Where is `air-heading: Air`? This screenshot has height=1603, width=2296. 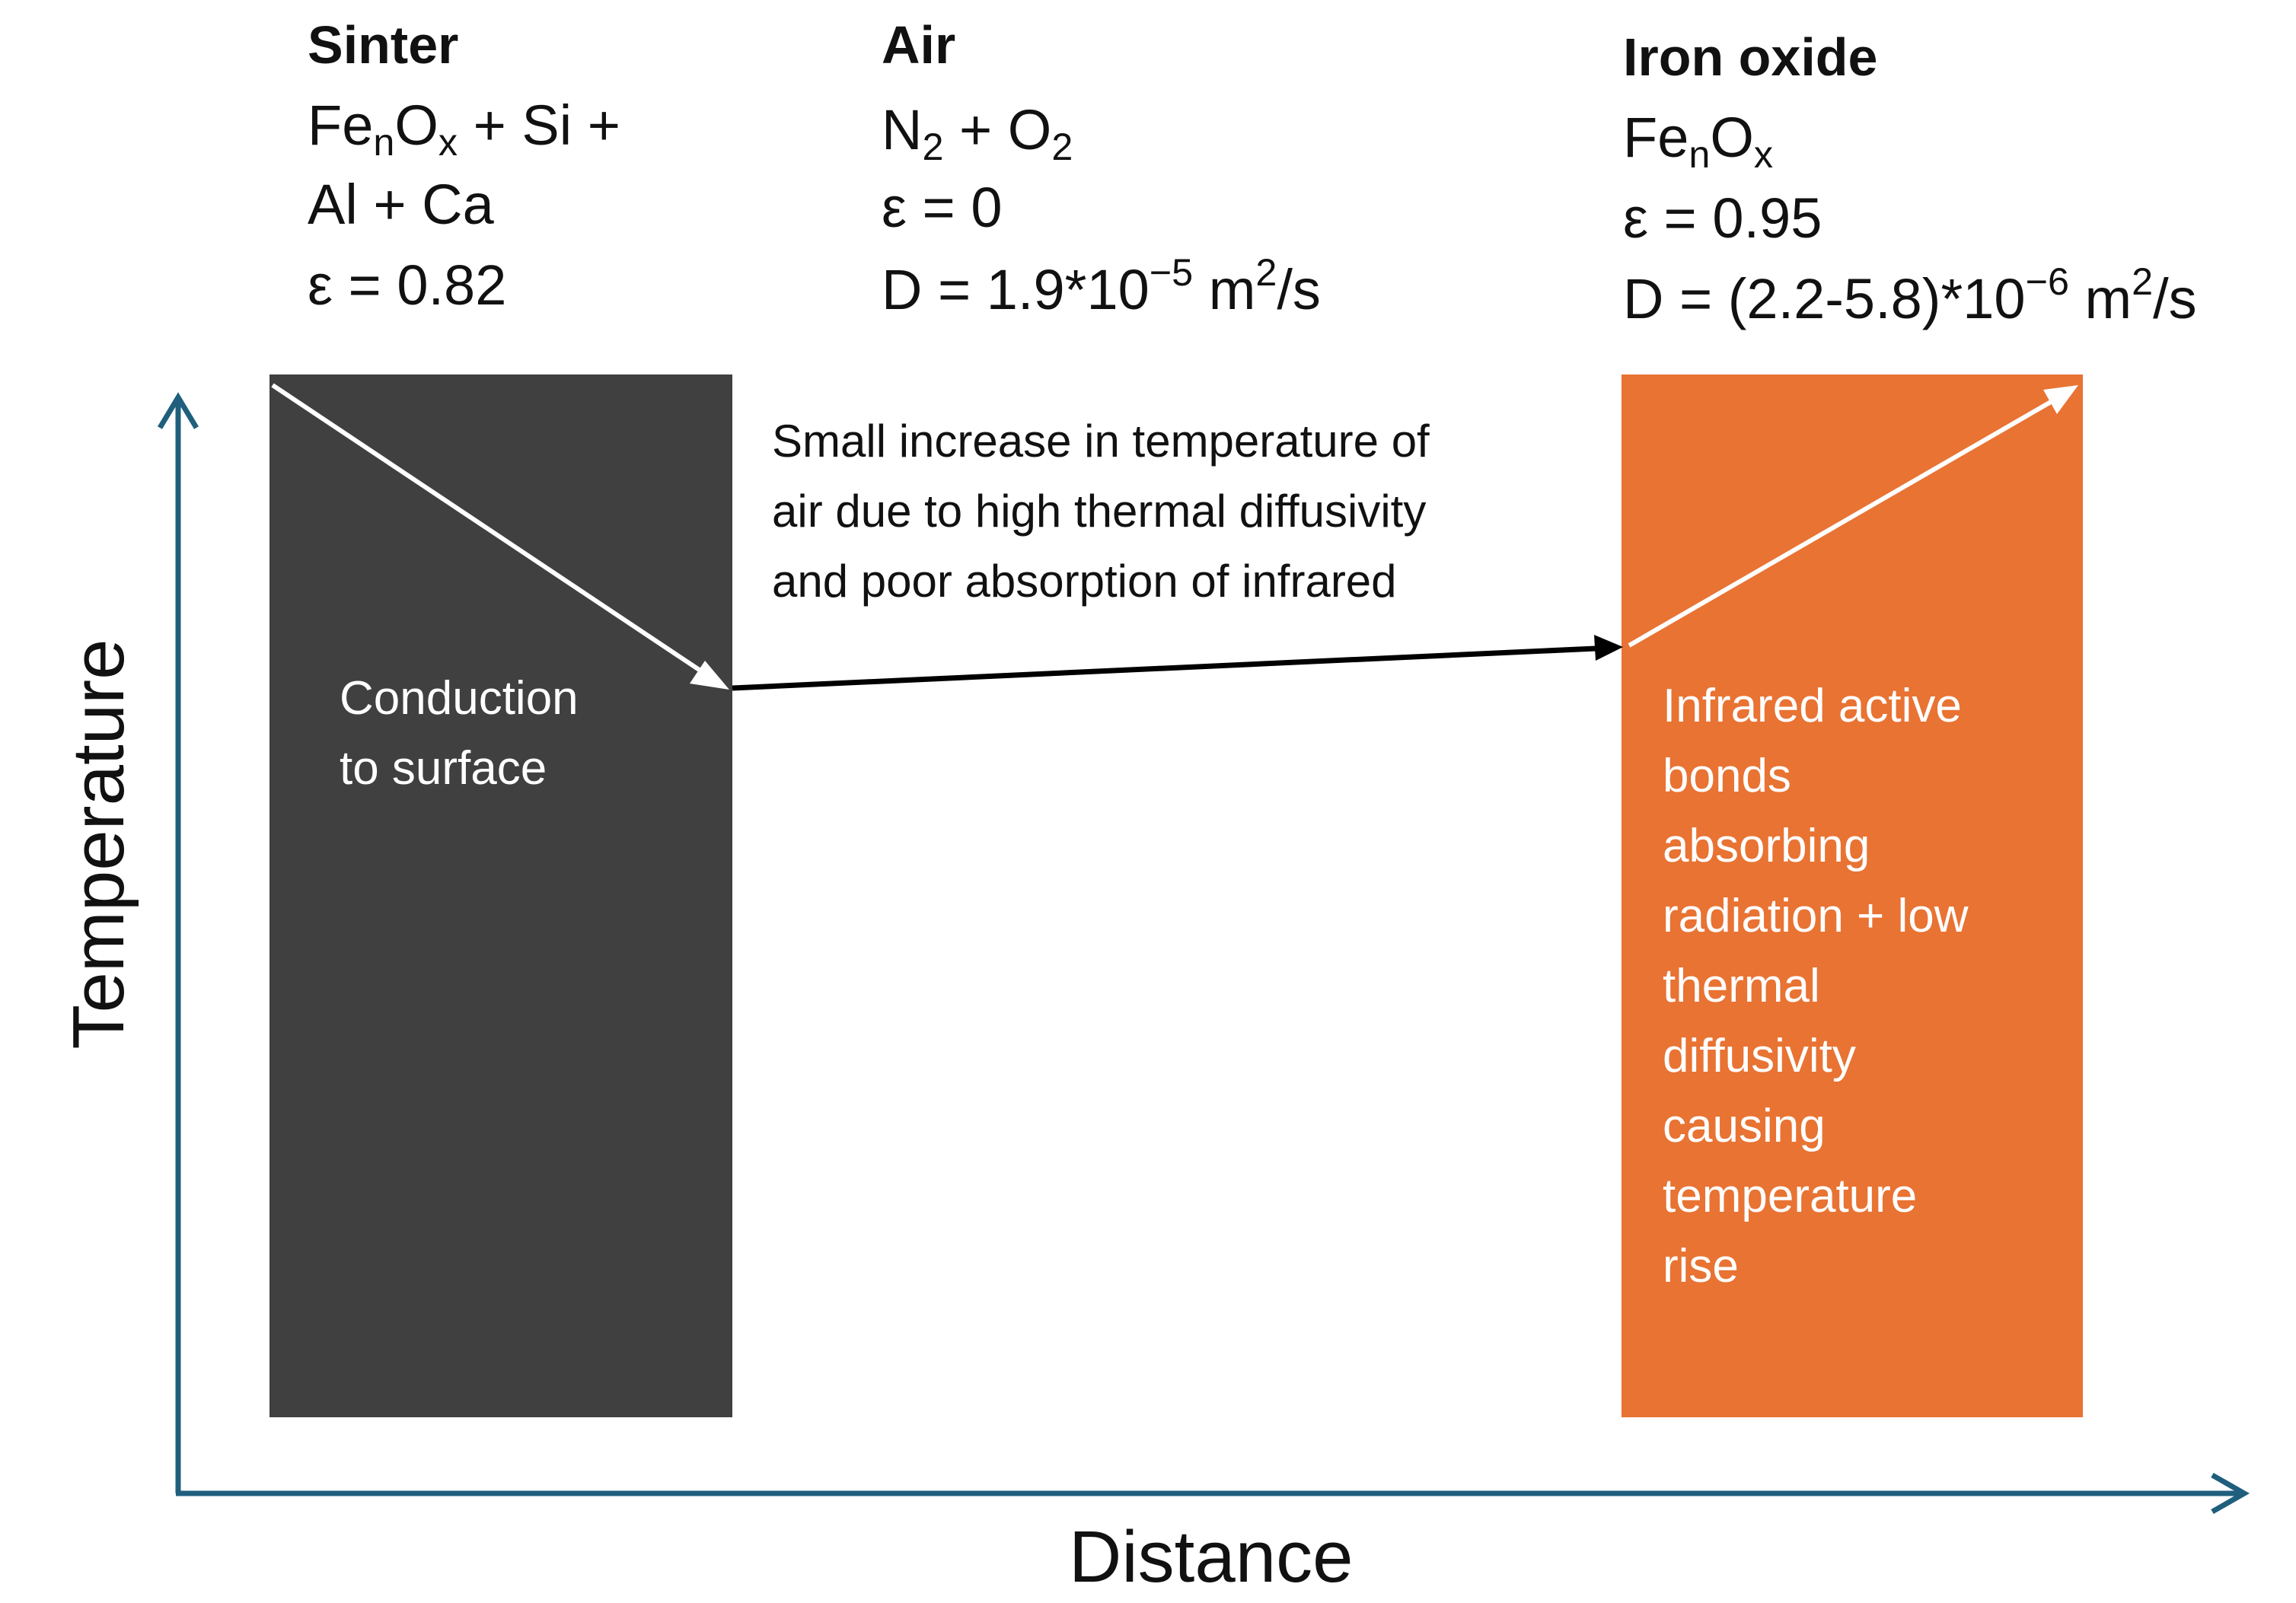 air-heading: Air is located at coordinates (919, 45).